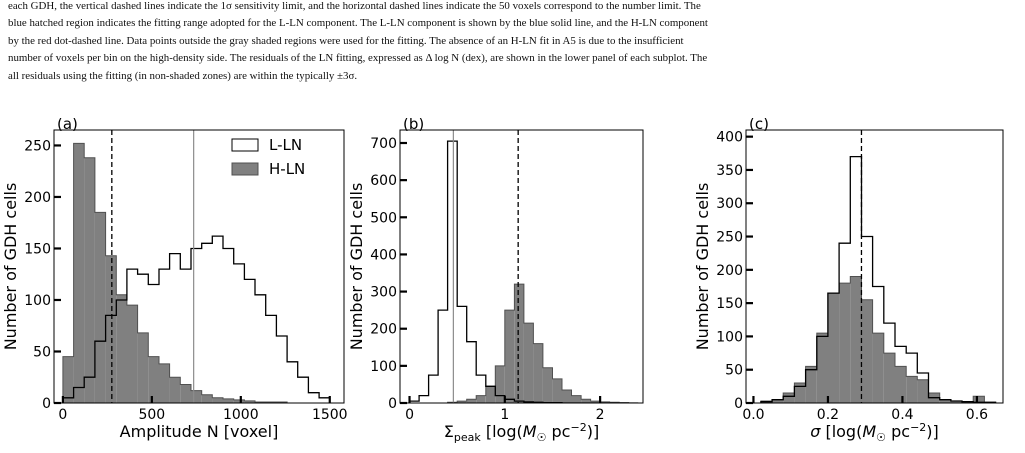 The image size is (1025, 453). What do you see at coordinates (759, 125) in the screenshot?
I see `panel-label: (c)` at bounding box center [759, 125].